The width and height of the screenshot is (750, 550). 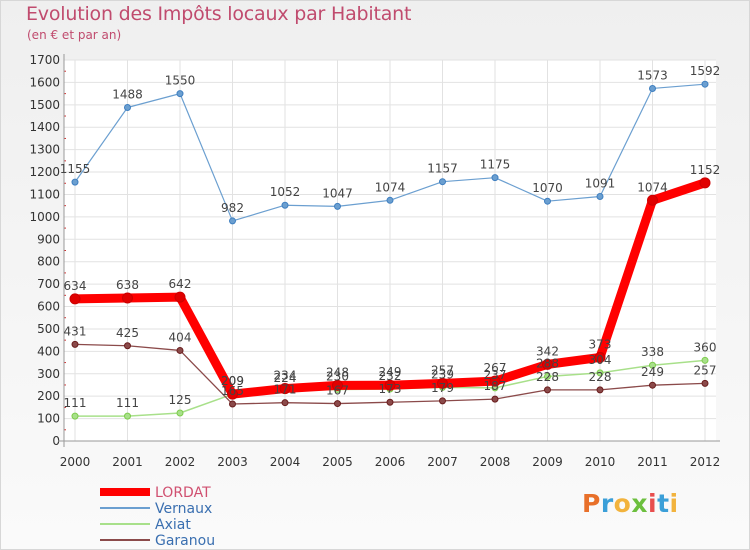 What do you see at coordinates (337, 376) in the screenshot?
I see `data-label-axiat-2005: 230` at bounding box center [337, 376].